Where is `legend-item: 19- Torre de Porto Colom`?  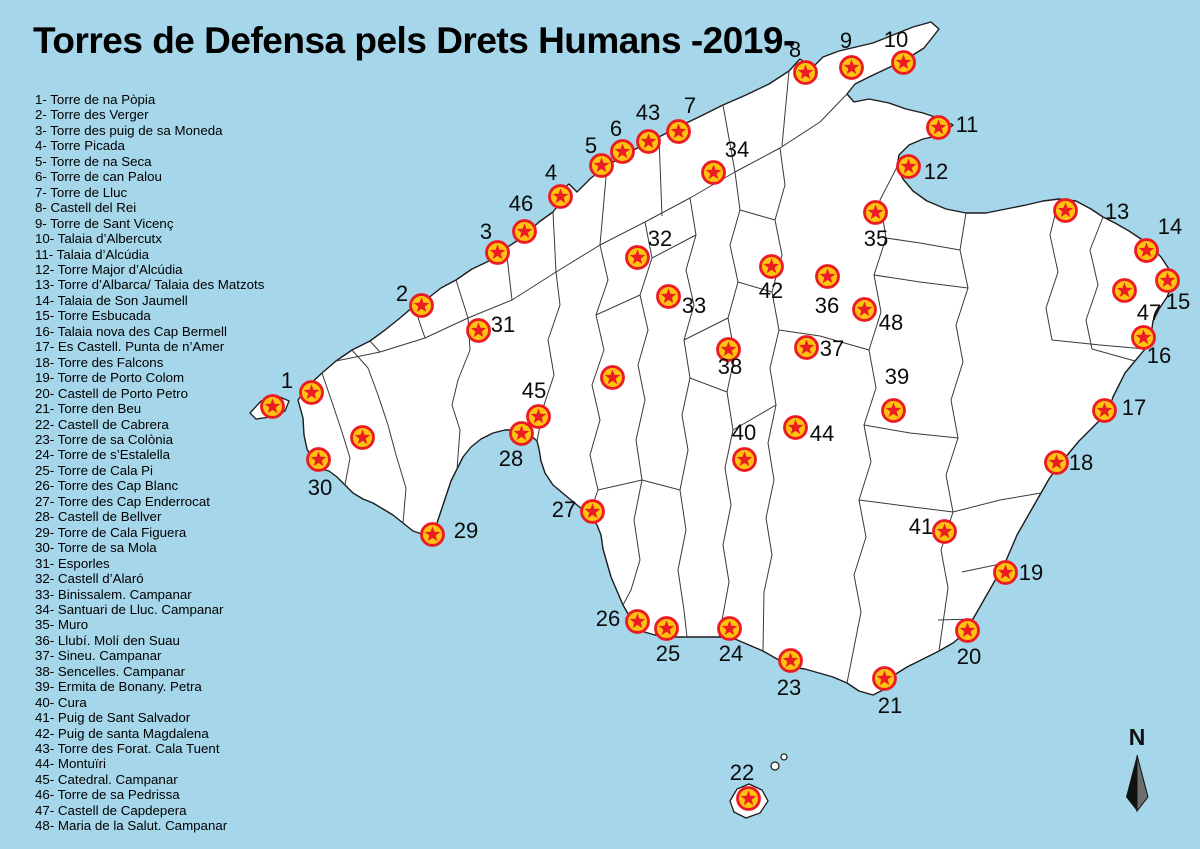 legend-item: 19- Torre de Porto Colom is located at coordinates (110, 378).